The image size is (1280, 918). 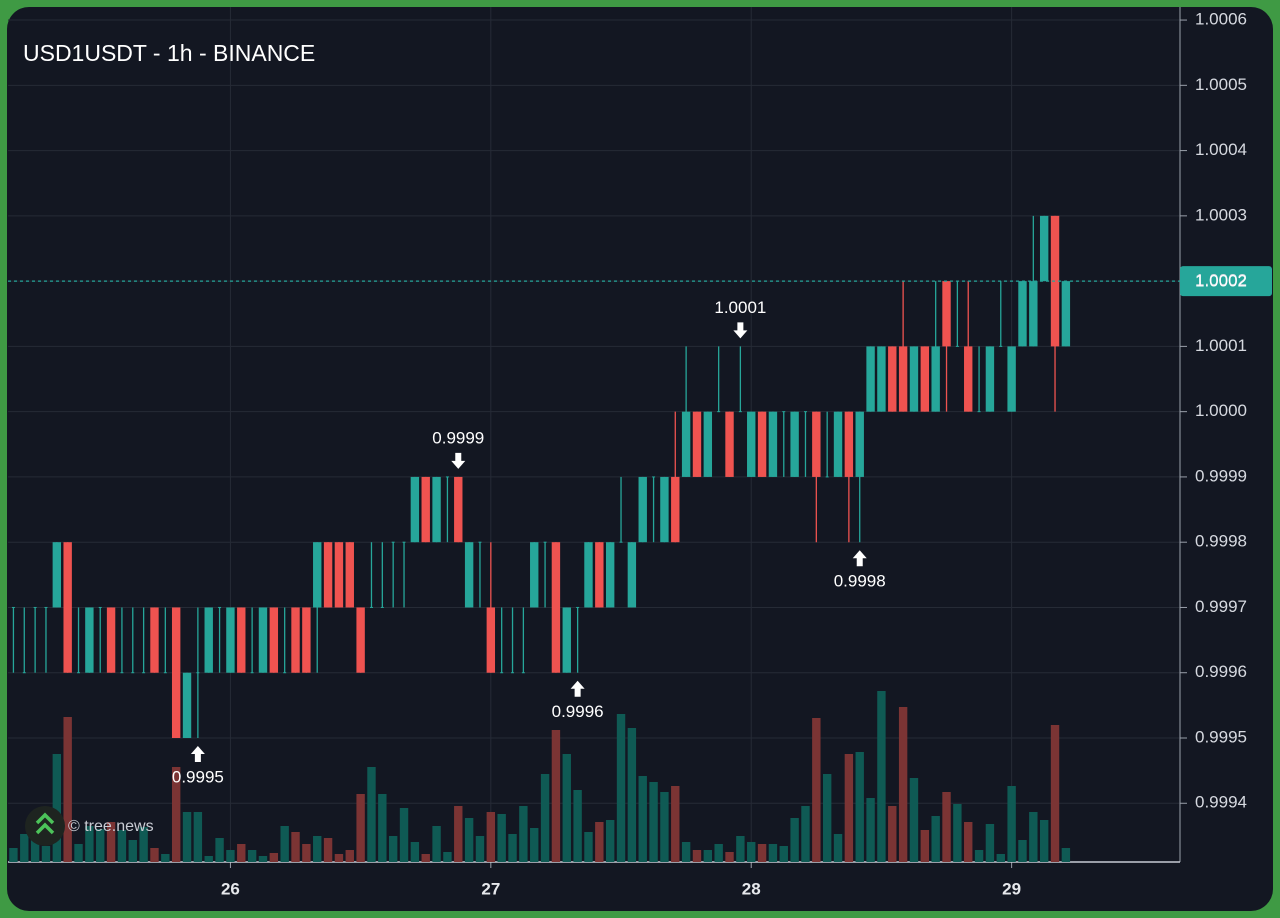 What do you see at coordinates (1221, 802) in the screenshot?
I see `y-tick-label: 0.9994` at bounding box center [1221, 802].